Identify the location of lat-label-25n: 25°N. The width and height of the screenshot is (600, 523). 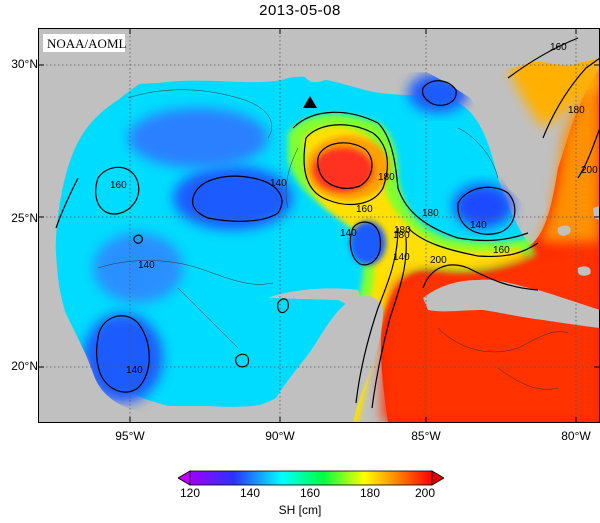
(24, 218).